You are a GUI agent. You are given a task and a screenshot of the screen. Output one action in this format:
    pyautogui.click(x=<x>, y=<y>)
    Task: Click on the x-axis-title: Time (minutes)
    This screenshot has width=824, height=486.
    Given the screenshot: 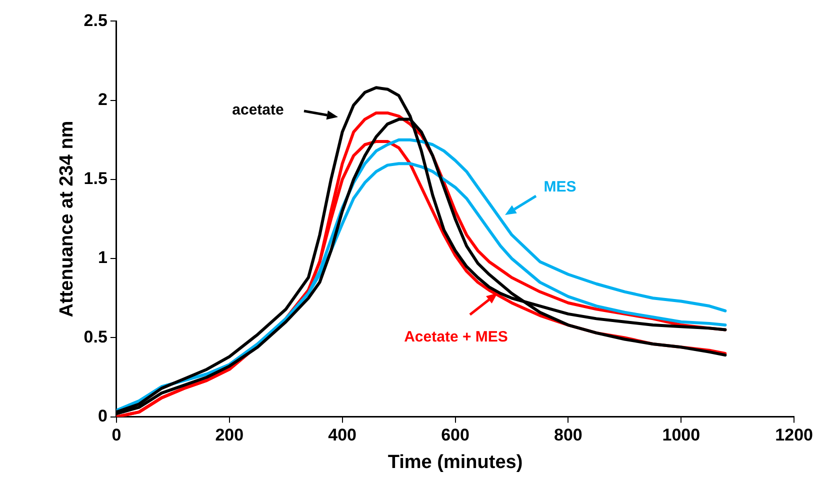 What is the action you would take?
    pyautogui.click(x=455, y=462)
    